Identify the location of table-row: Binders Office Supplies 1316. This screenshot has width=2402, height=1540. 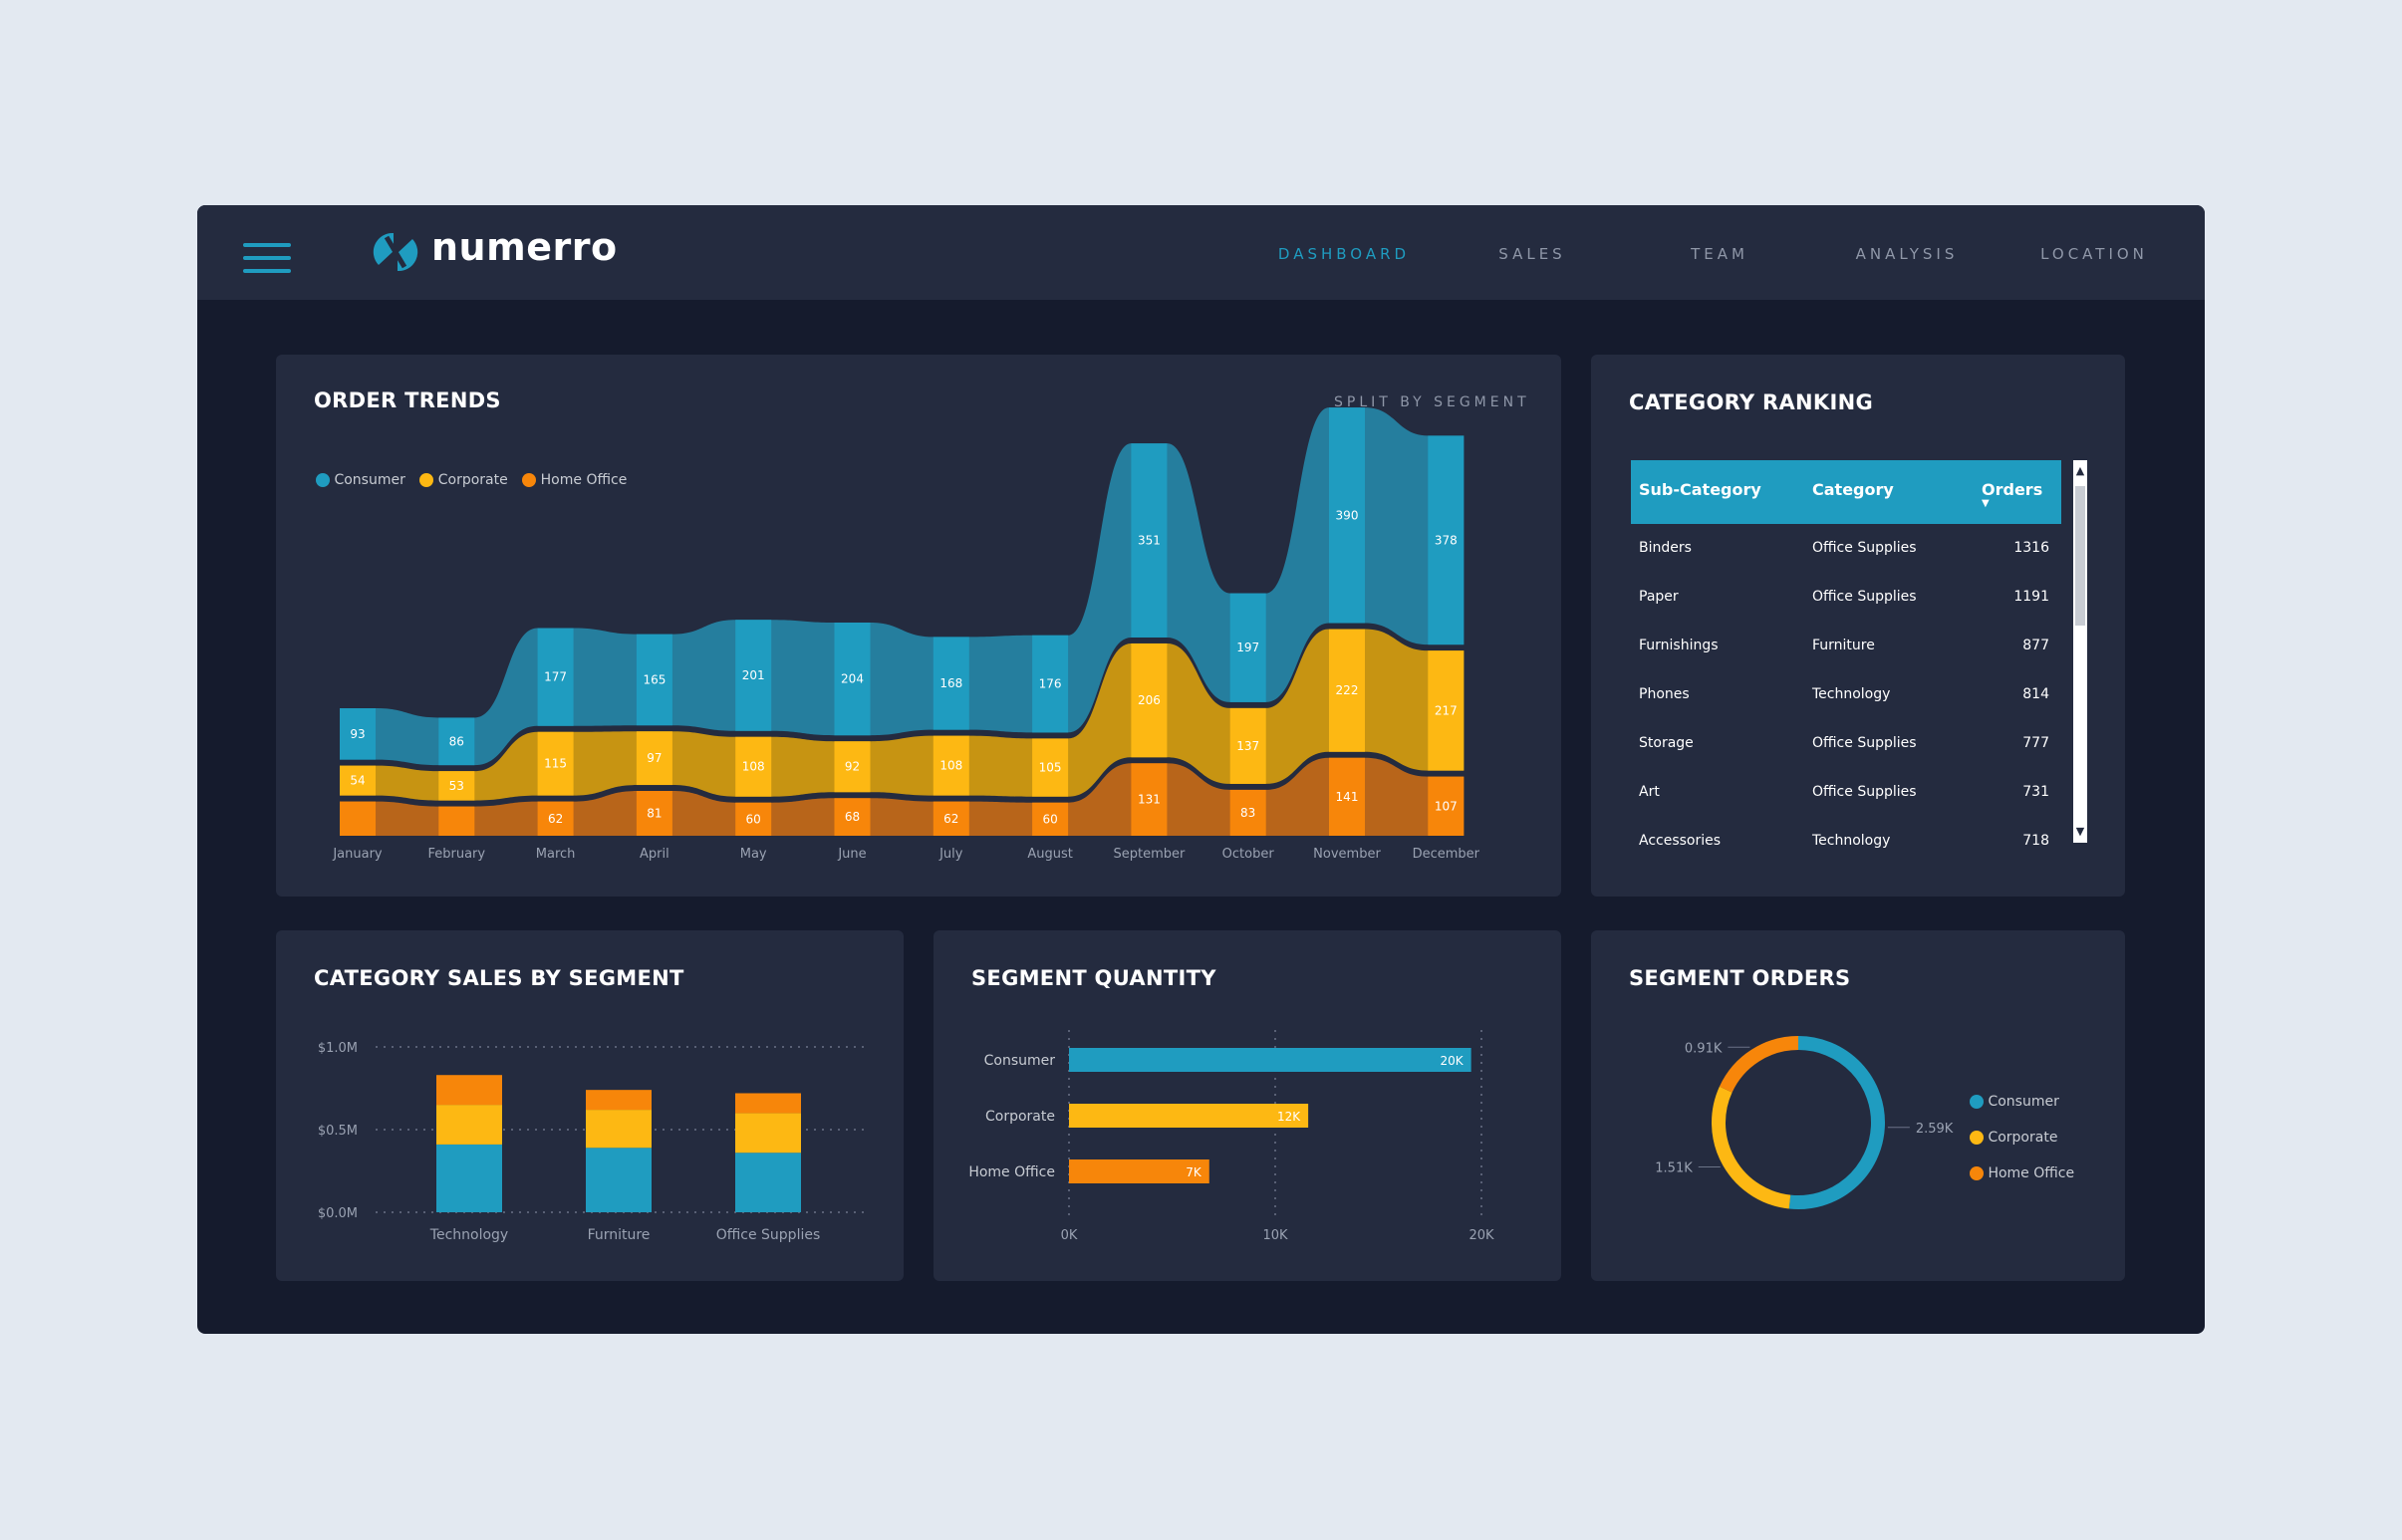
(1846, 548).